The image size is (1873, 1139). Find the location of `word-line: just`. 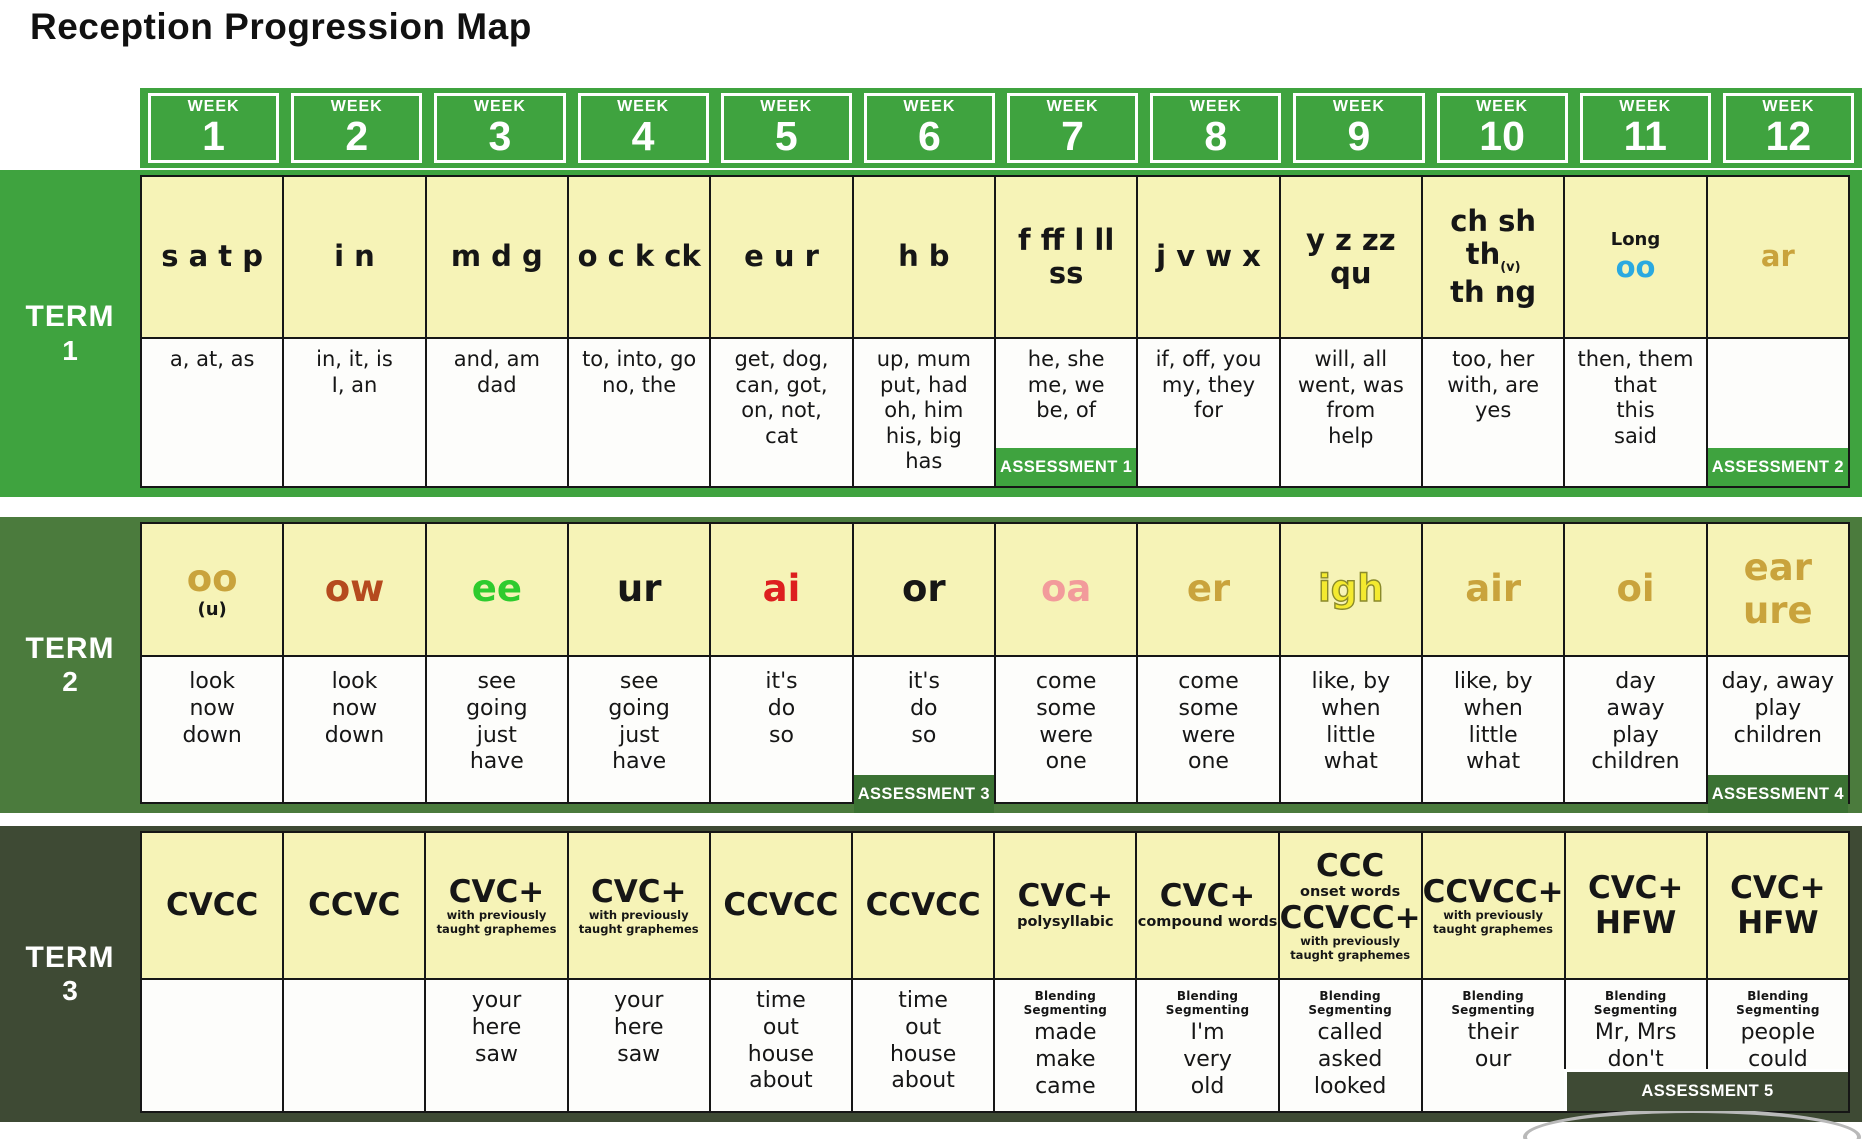

word-line: just is located at coordinates (496, 735).